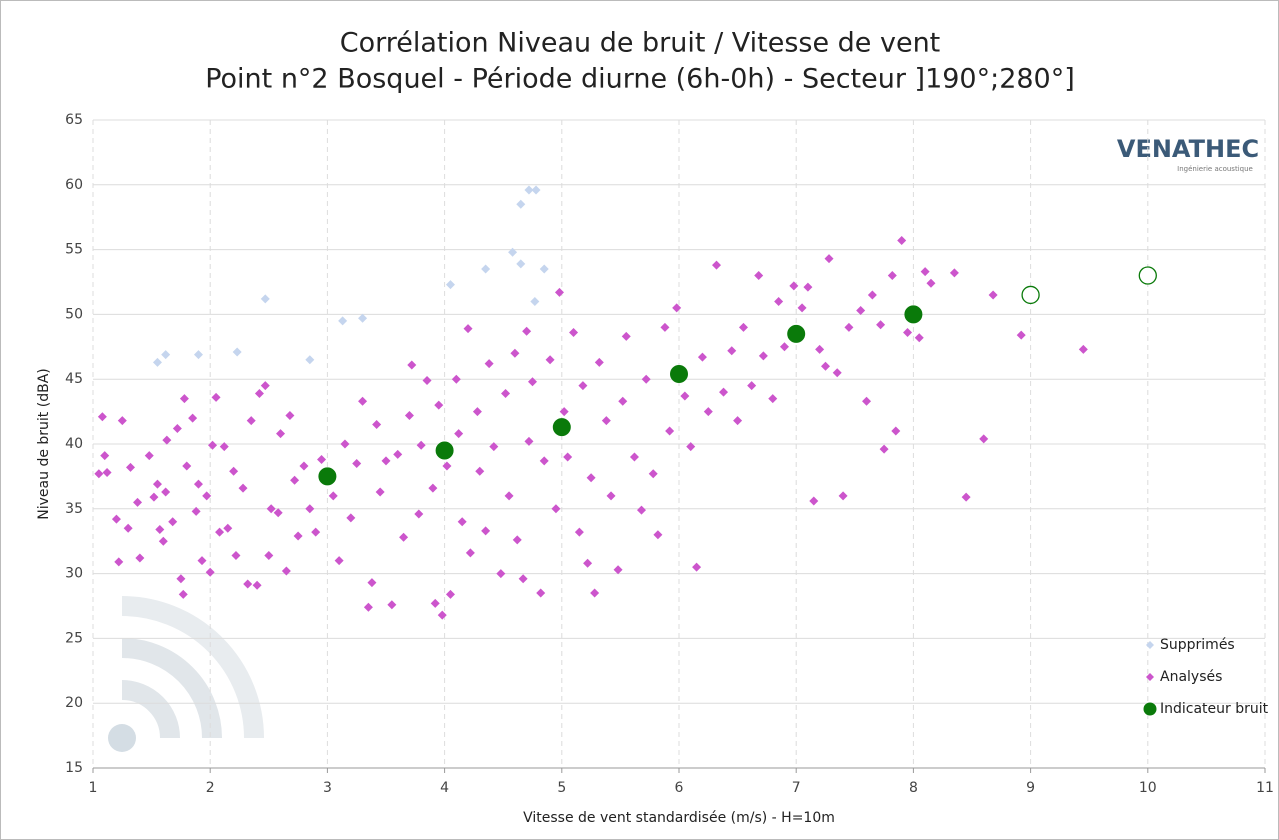 The image size is (1279, 840). Describe the element at coordinates (1030, 788) in the screenshot. I see `x-tick-label: 9` at that location.